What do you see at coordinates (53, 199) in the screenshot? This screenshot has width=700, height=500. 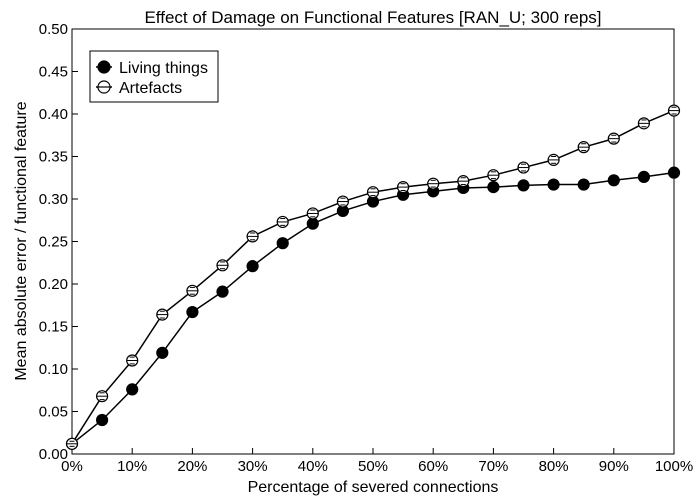 I see `y-tick-label: 0.30` at bounding box center [53, 199].